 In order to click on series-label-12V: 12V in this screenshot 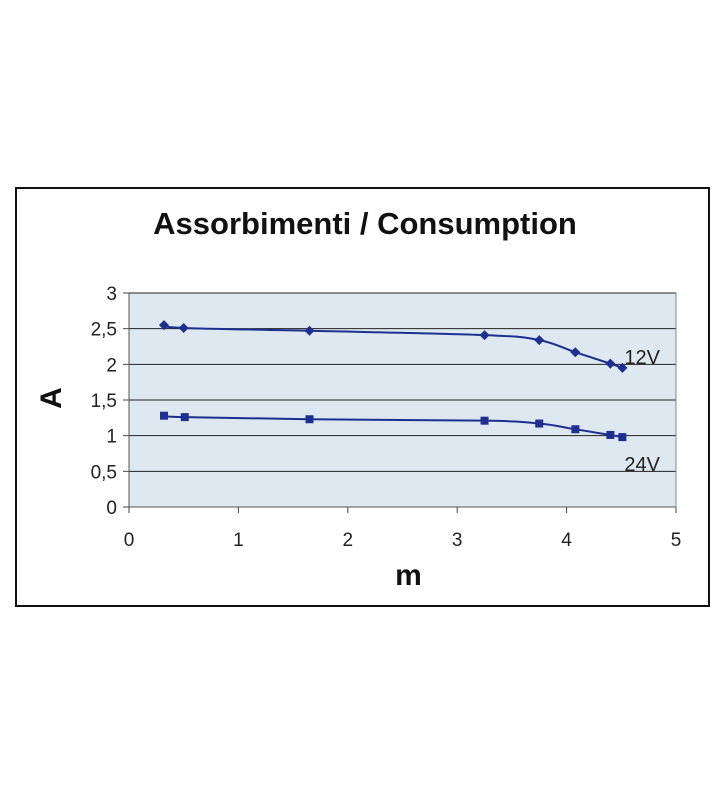, I will do `click(642, 358)`.